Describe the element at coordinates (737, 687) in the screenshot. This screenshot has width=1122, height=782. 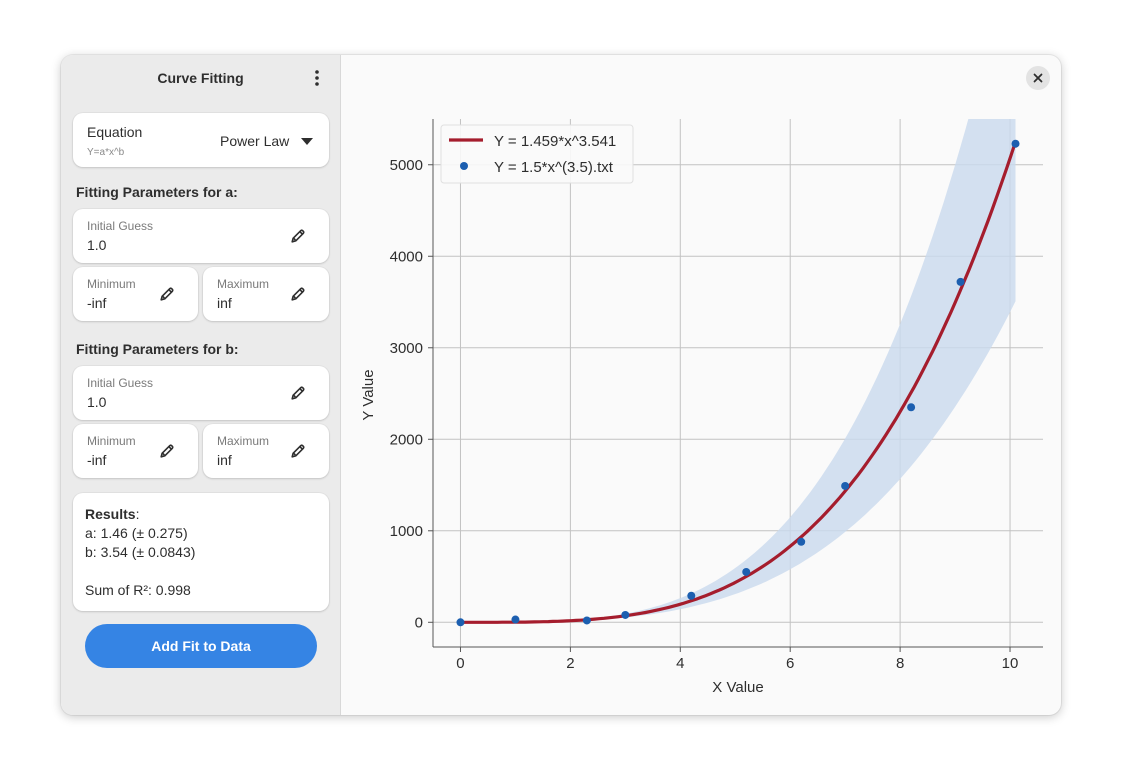
I see `x-axis-label: X Value` at that location.